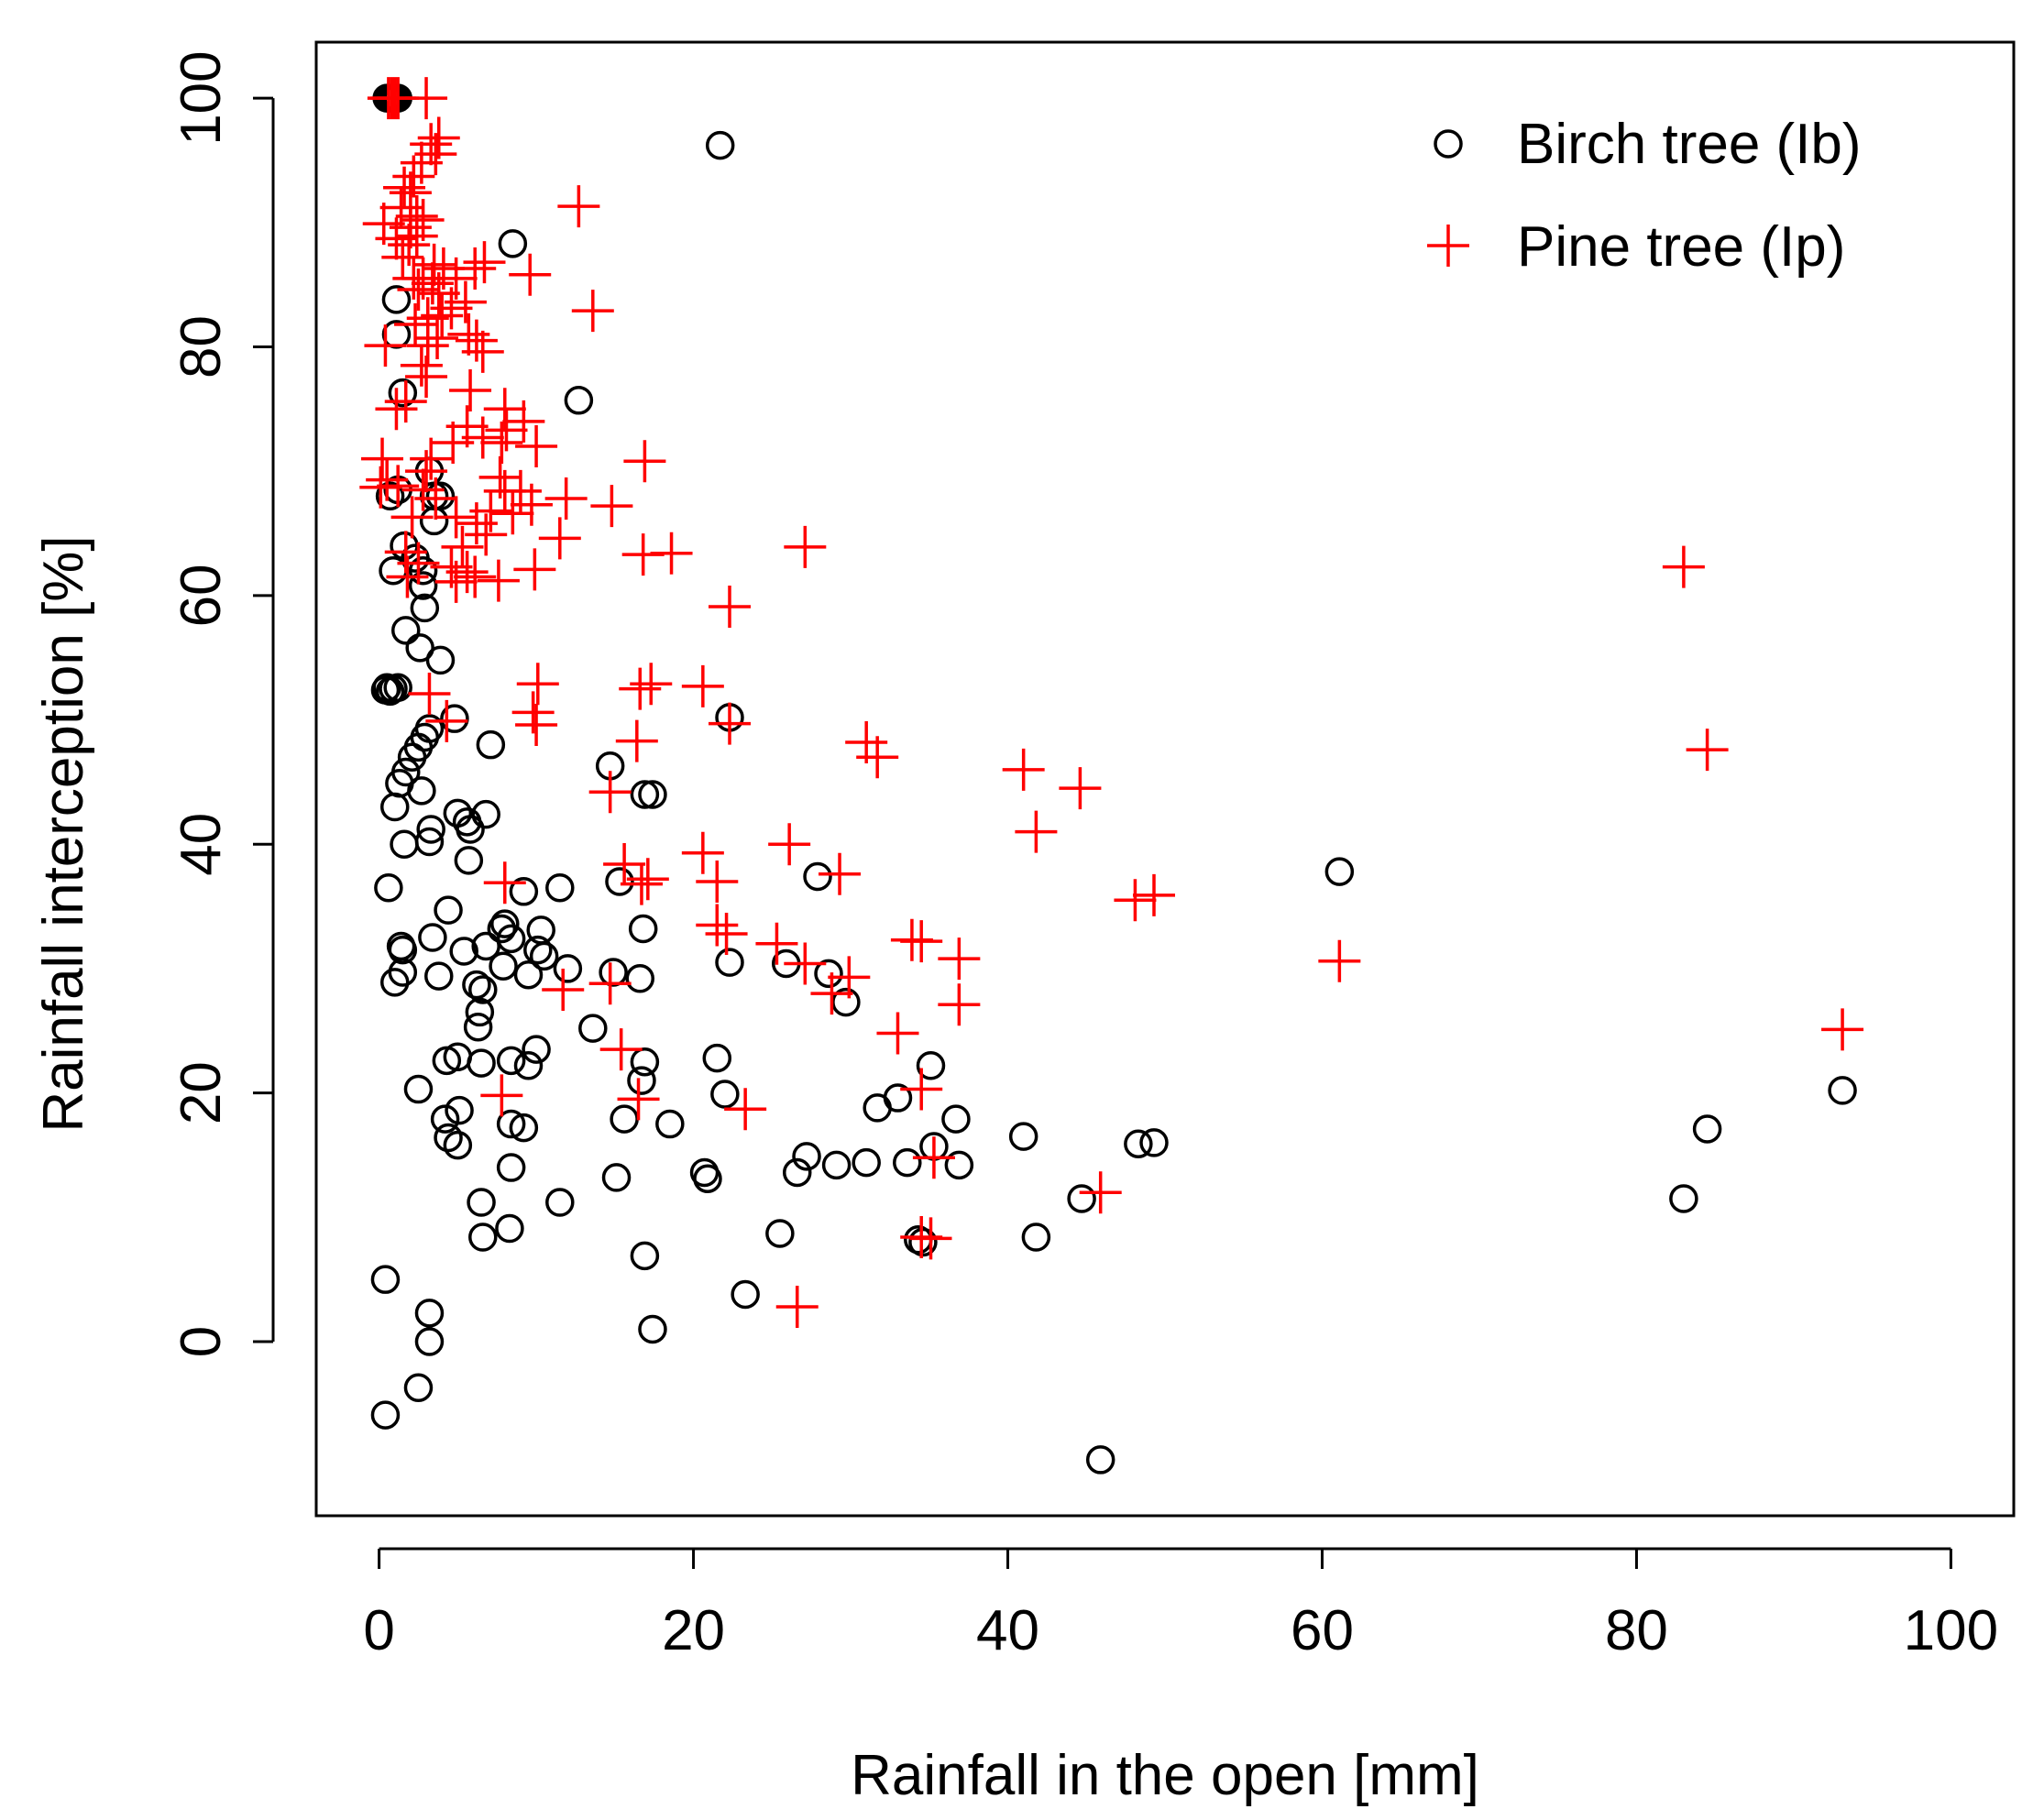 Image resolution: width=2044 pixels, height=1820 pixels. Describe the element at coordinates (379, 1630) in the screenshot. I see `x-tick-label: 0` at that location.